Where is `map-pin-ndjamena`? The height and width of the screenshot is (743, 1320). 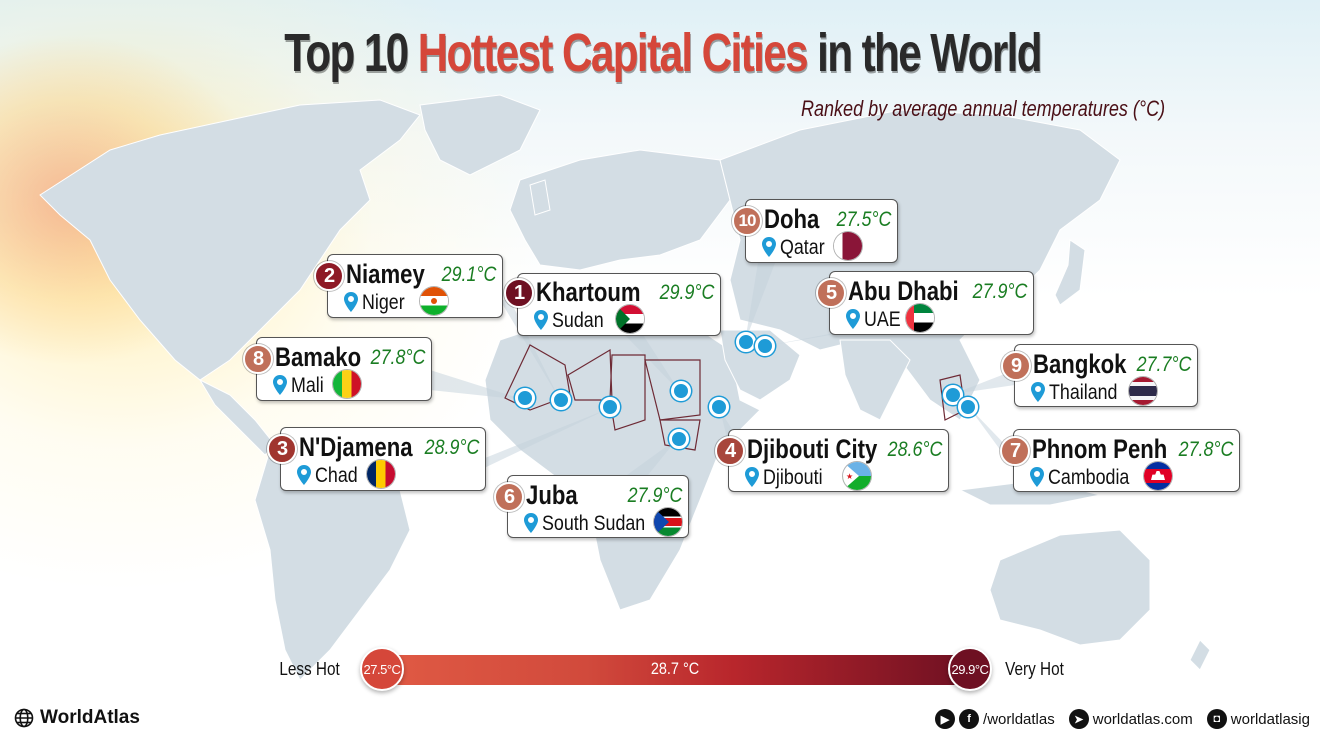 map-pin-ndjamena is located at coordinates (610, 407).